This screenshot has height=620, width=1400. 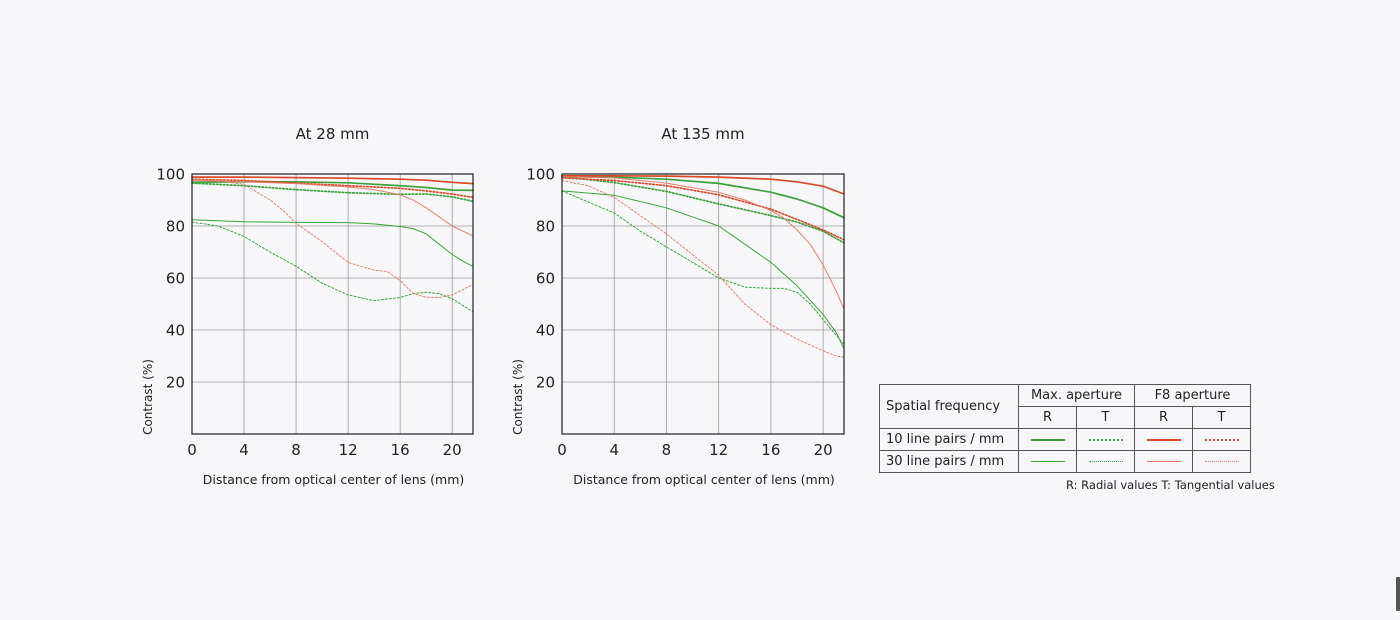 I want to click on chart-title: At 28 mm, so click(x=333, y=134).